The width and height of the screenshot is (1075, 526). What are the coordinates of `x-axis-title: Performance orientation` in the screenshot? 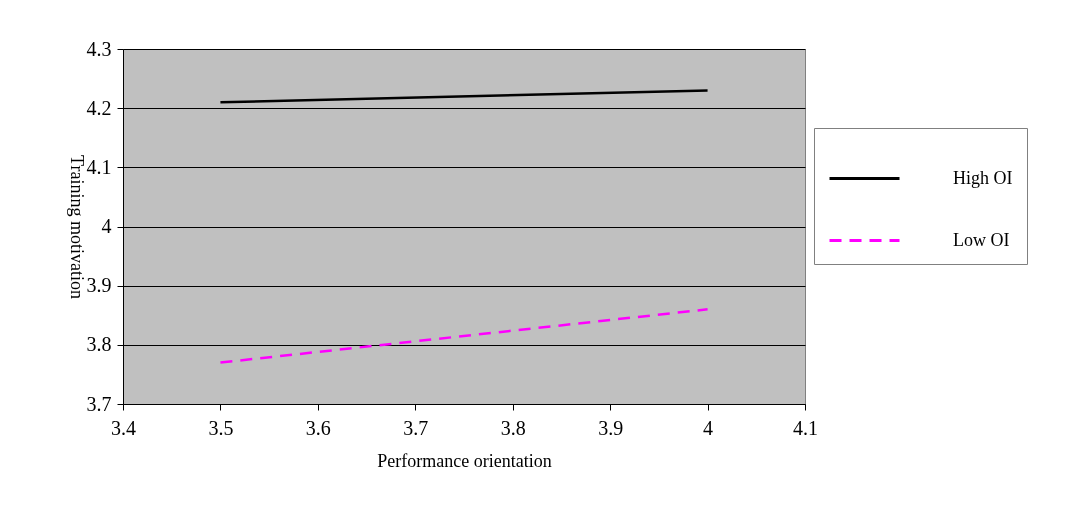 It's located at (464, 460).